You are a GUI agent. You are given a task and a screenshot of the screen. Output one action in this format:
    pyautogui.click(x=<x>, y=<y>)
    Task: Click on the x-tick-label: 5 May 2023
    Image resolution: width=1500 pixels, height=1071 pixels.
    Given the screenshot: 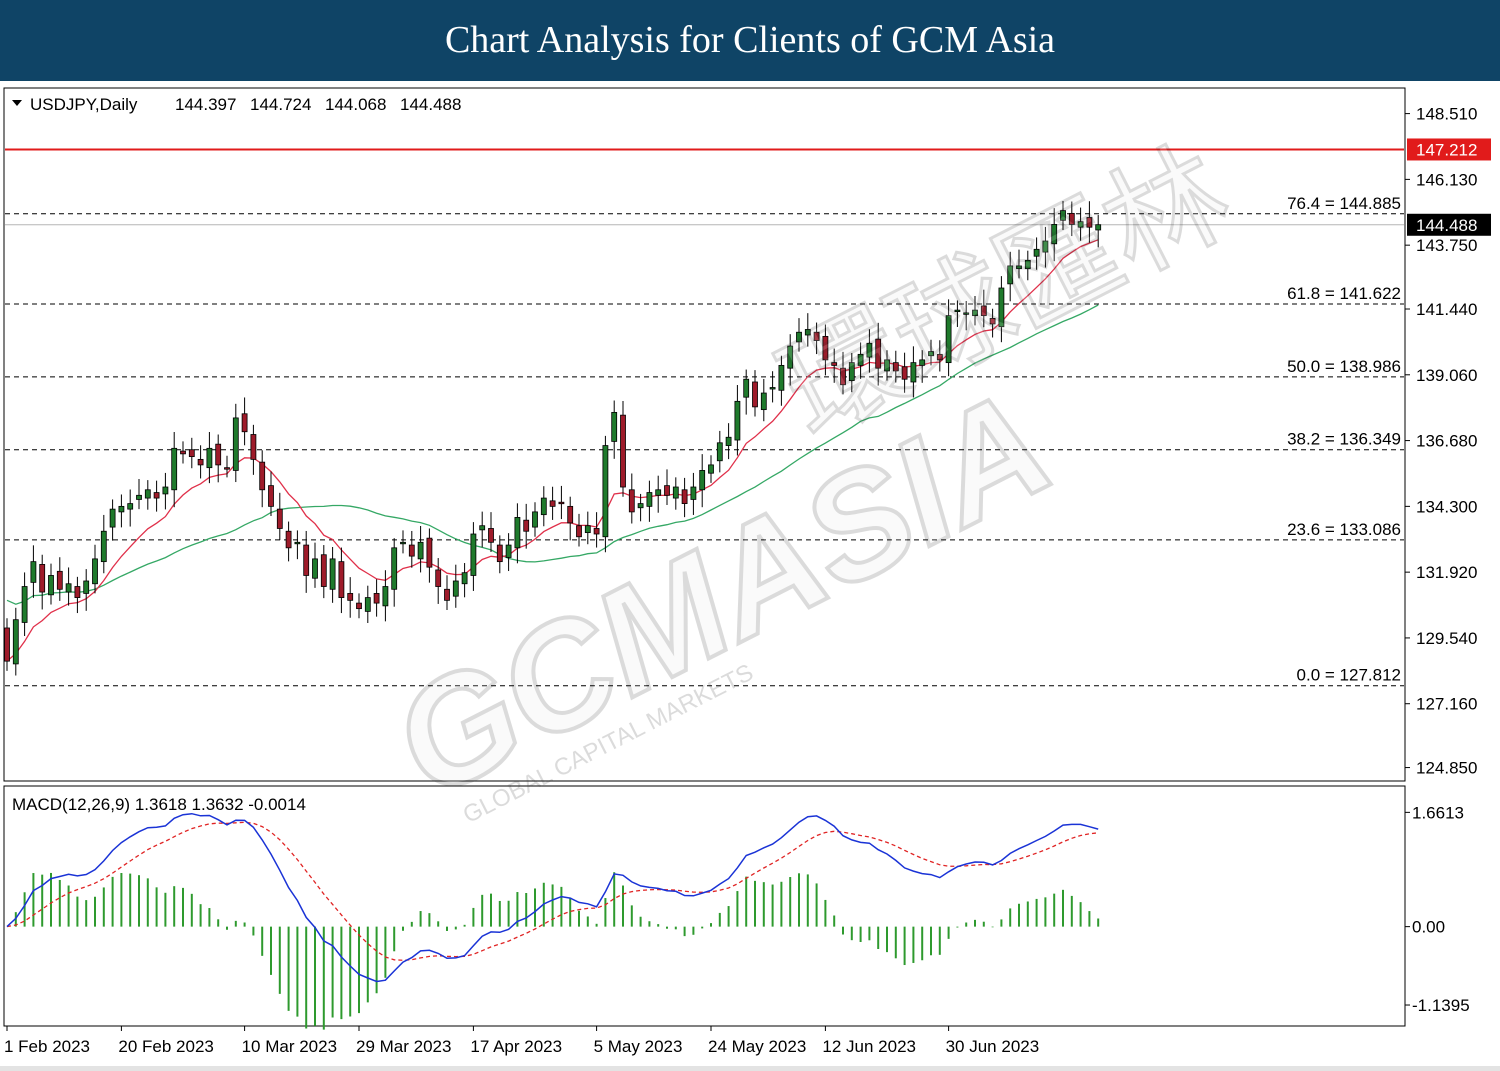 What is the action you would take?
    pyautogui.click(x=638, y=1046)
    